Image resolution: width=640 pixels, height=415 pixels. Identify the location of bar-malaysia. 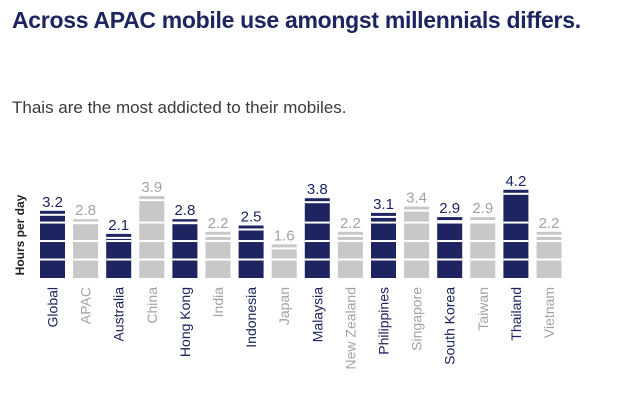
(317, 238).